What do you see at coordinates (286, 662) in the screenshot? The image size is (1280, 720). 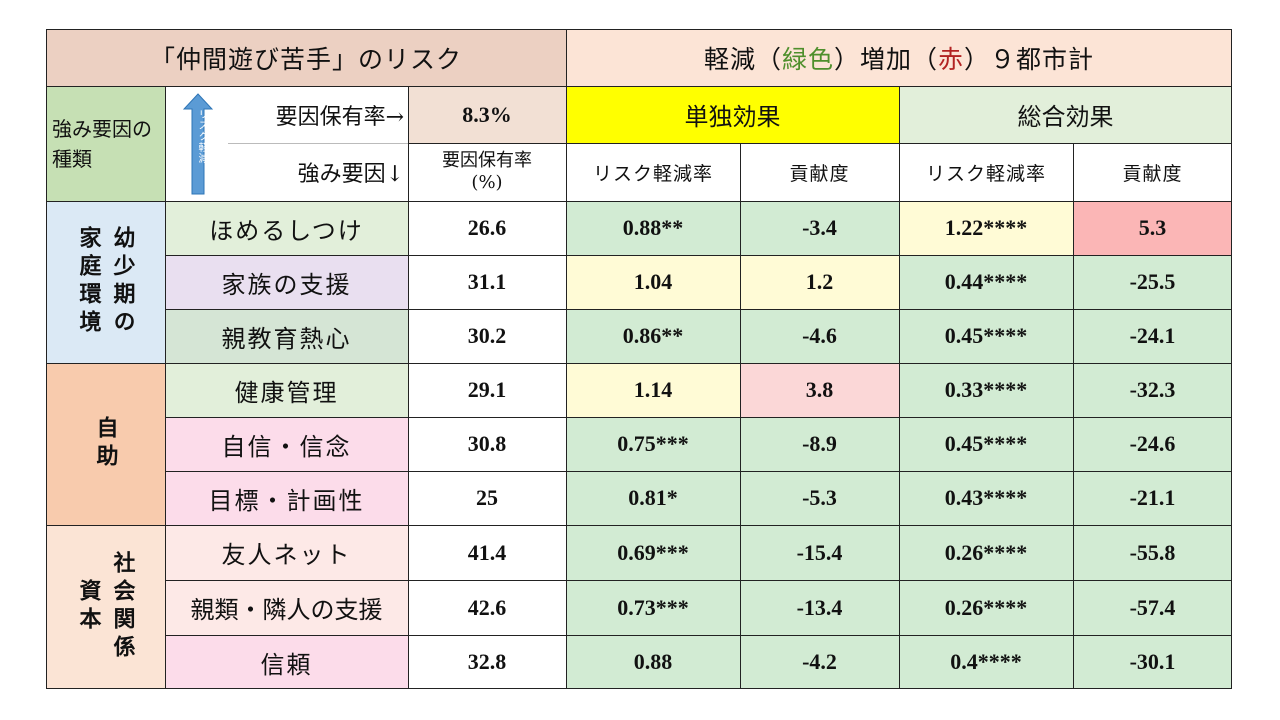 I see `table-row-factor: 信頼` at bounding box center [286, 662].